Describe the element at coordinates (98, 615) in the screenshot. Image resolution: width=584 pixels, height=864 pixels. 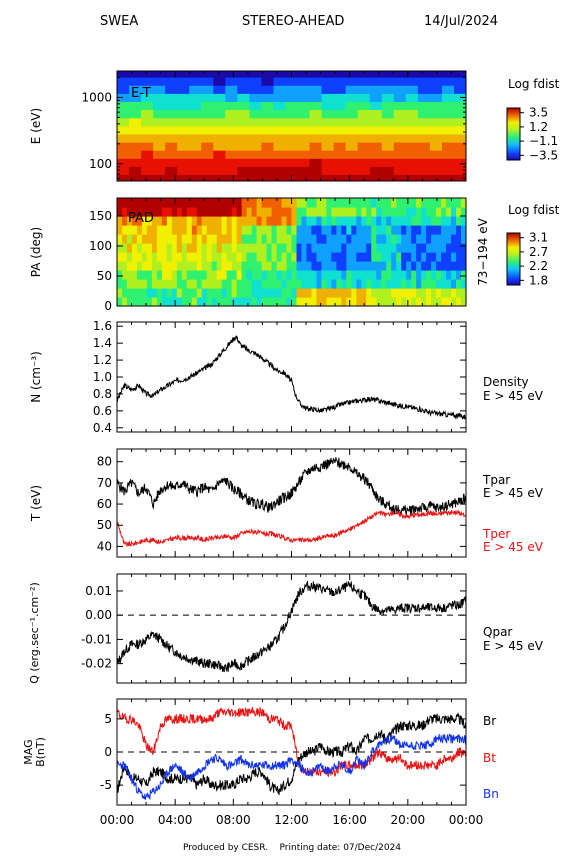
I see `heat-flux-y-tick-label: 0.00` at that location.